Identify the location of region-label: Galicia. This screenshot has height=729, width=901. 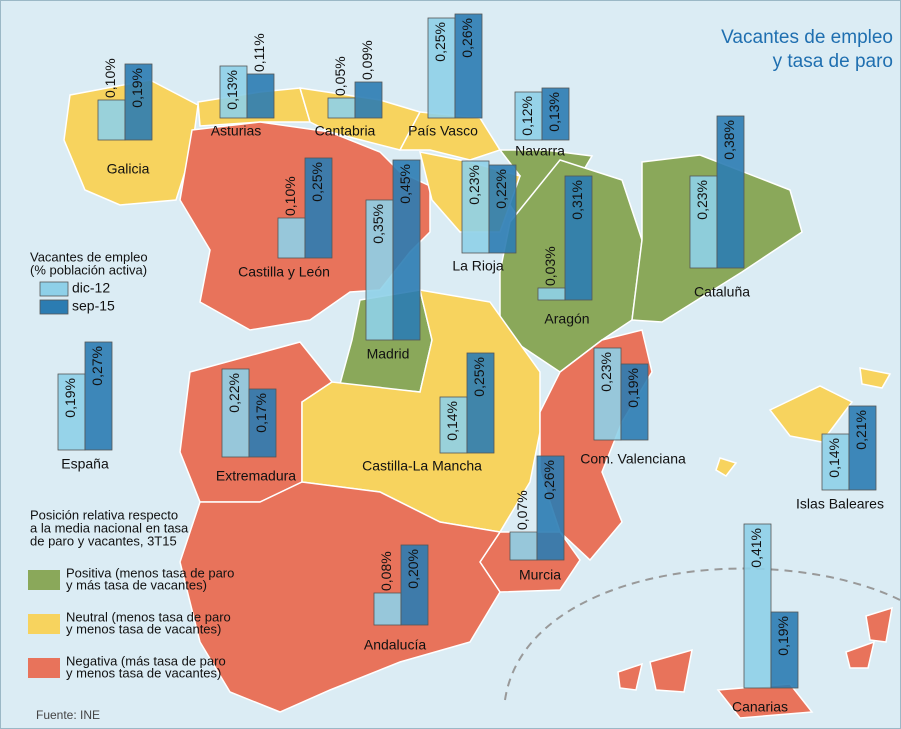
(128, 169).